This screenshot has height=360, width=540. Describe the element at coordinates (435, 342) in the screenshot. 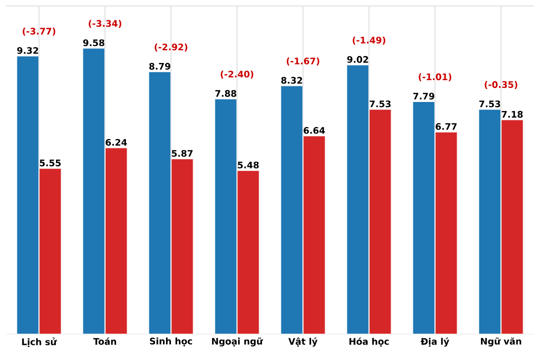

I see `x-tick-label: Địa lý` at that location.